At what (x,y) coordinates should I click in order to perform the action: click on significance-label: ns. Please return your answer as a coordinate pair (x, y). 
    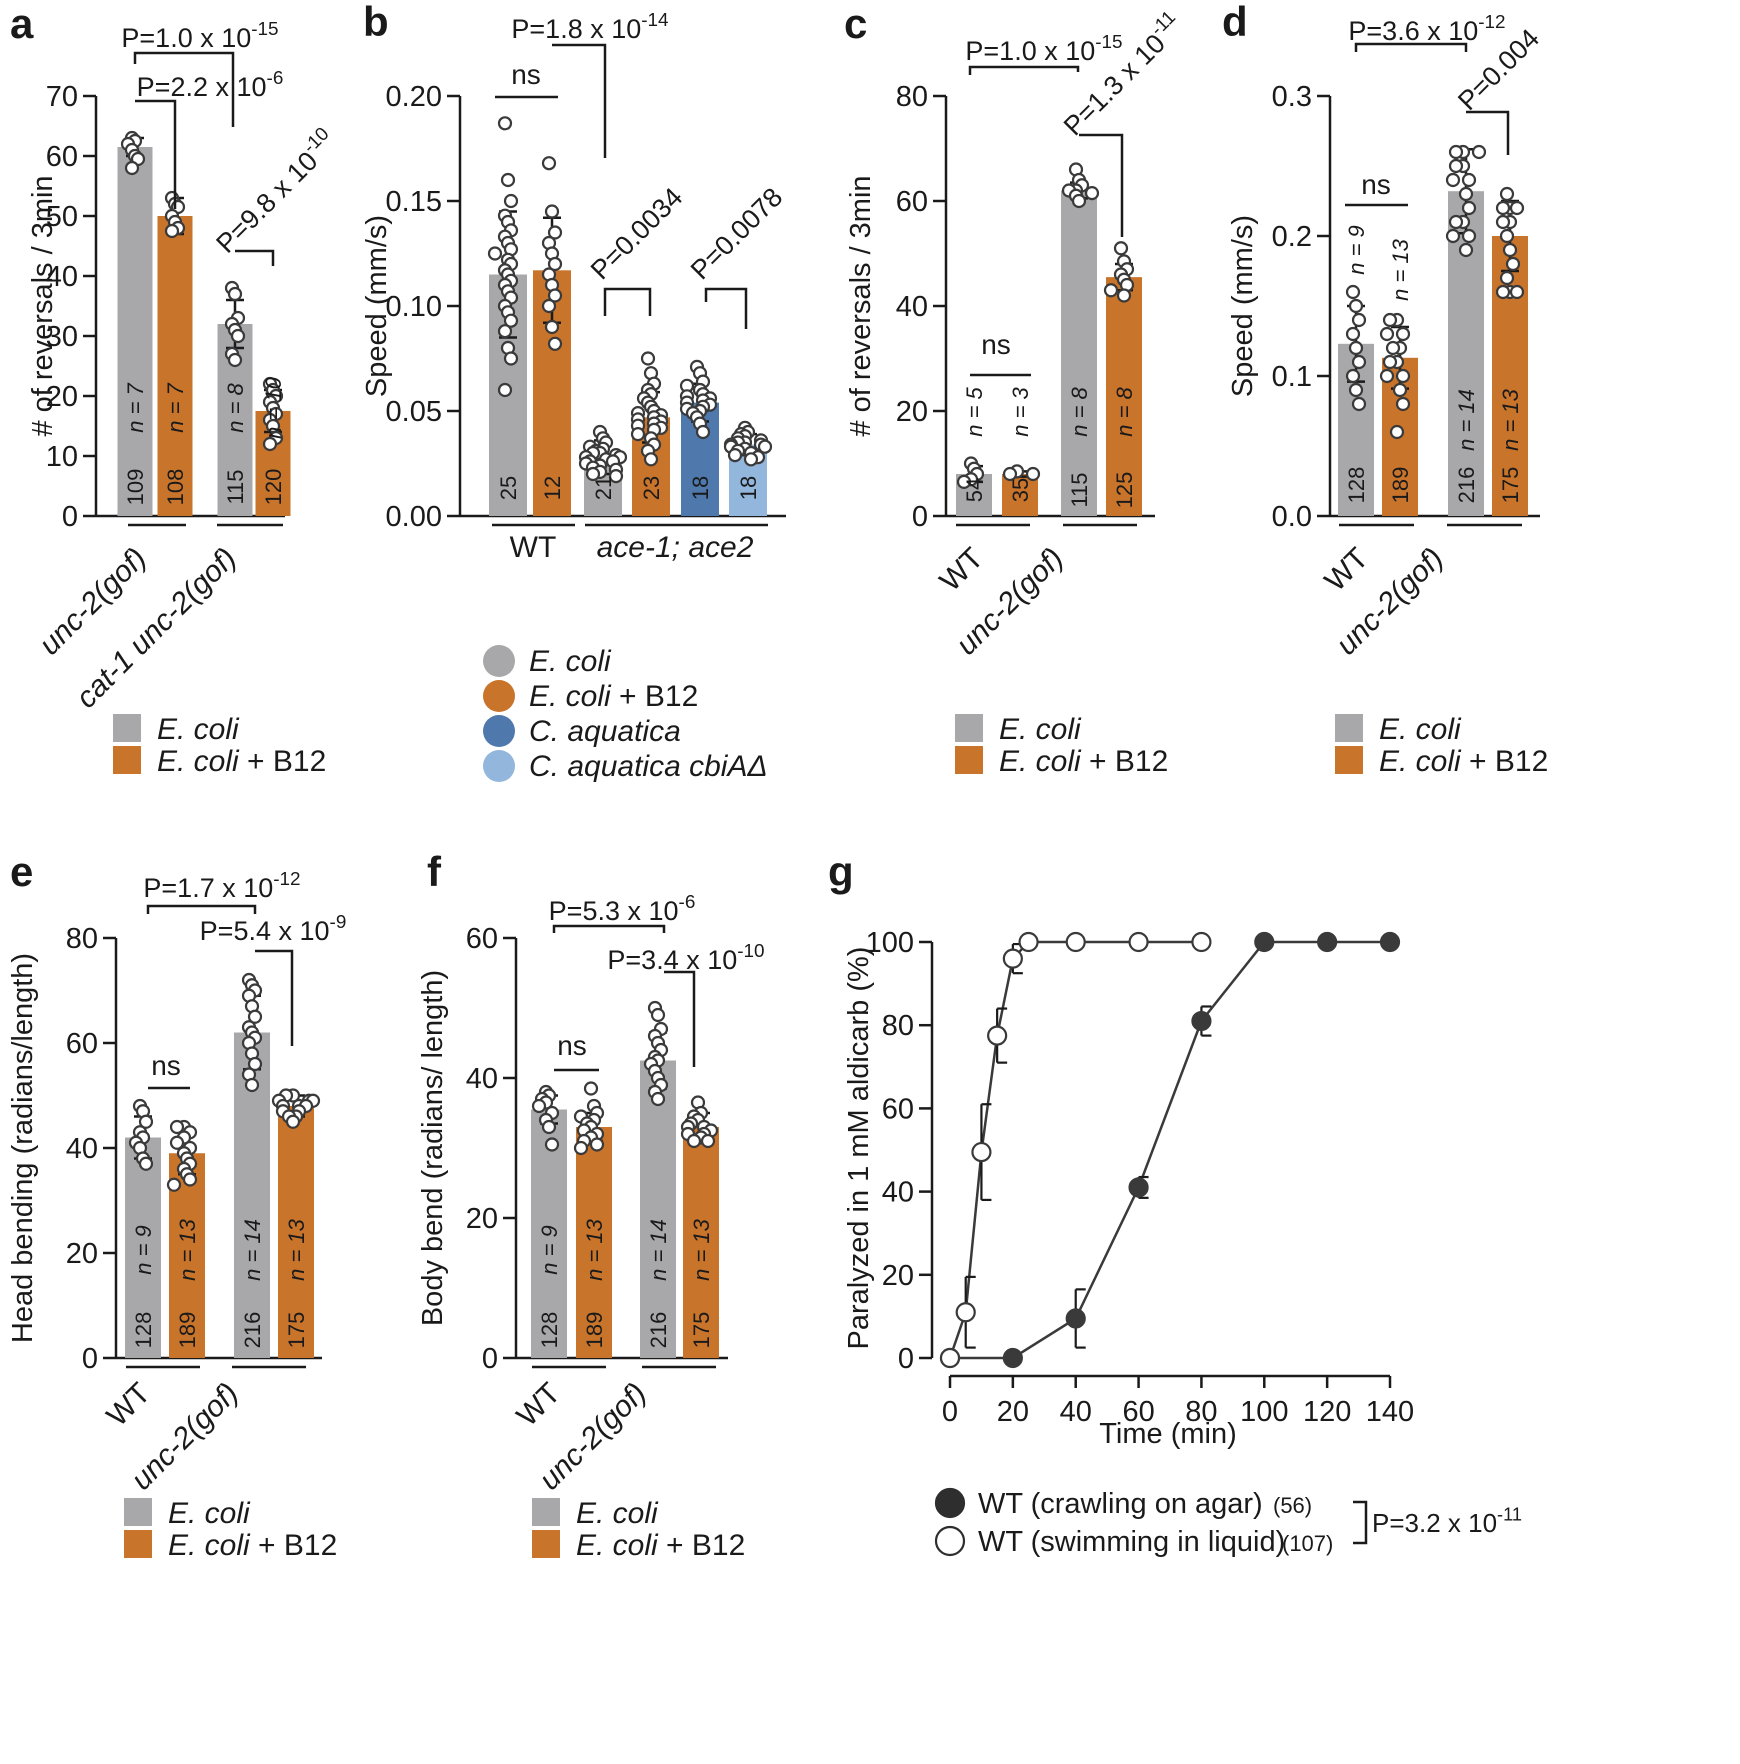
    Looking at the image, I should click on (166, 1065).